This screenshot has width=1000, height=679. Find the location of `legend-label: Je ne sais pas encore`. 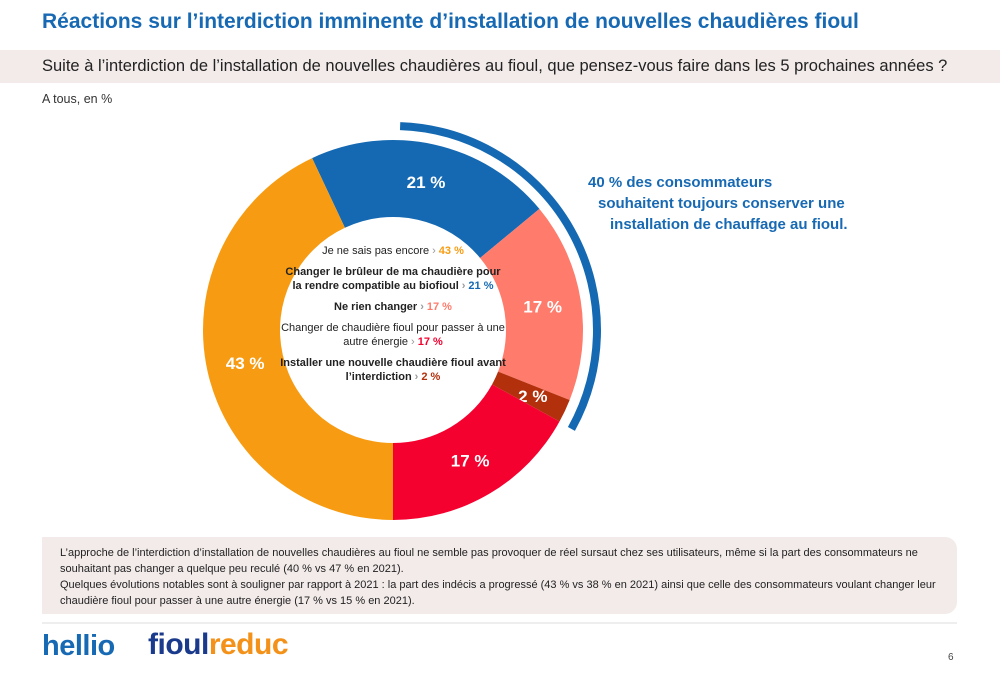

legend-label: Je ne sais pas encore is located at coordinates (376, 251).